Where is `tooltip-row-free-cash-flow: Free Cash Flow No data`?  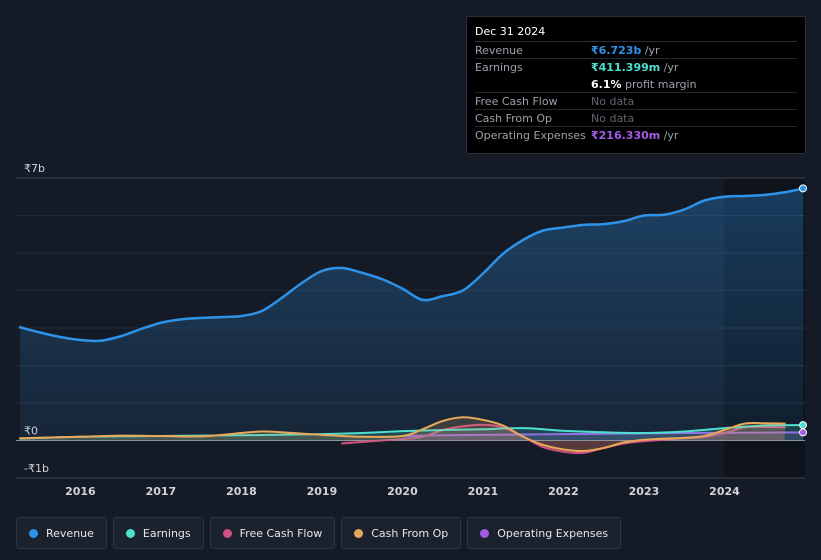
tooltip-row-free-cash-flow: Free Cash Flow No data is located at coordinates (636, 101).